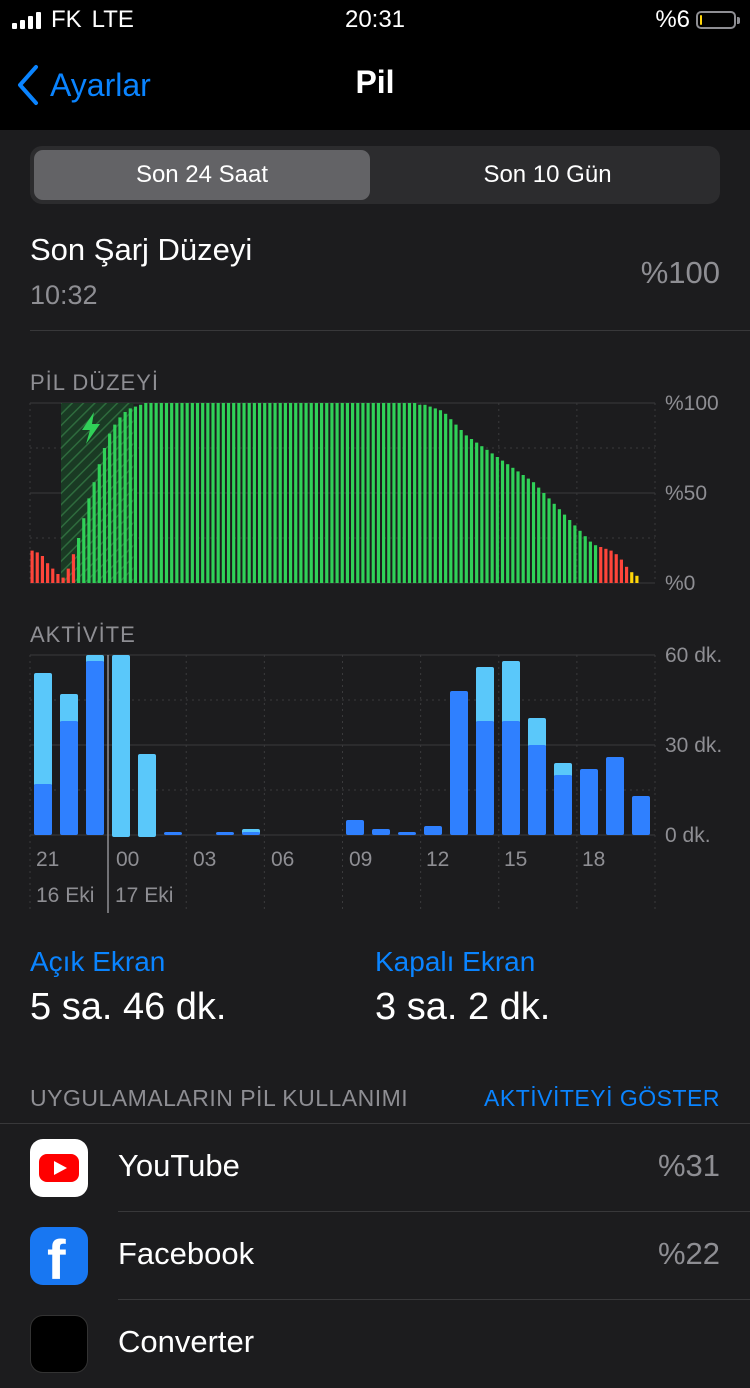  What do you see at coordinates (718, 20) in the screenshot?
I see `battery-icon` at bounding box center [718, 20].